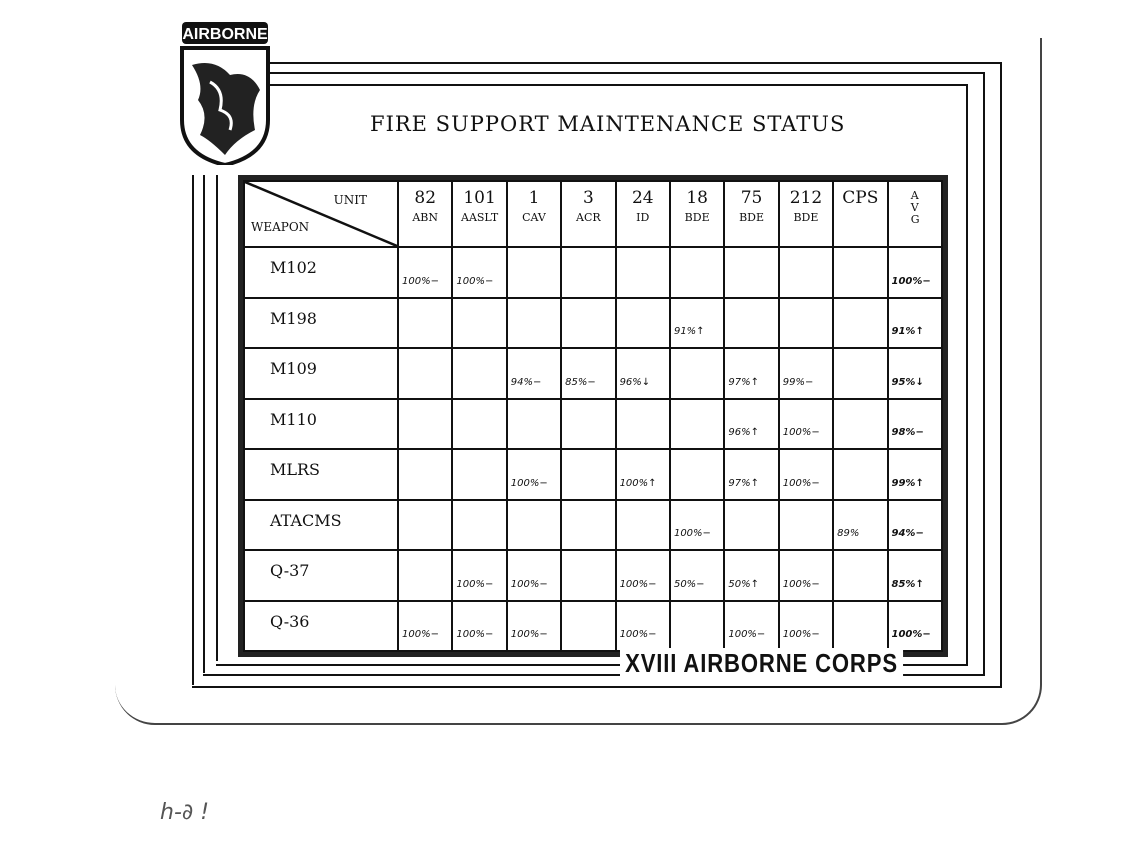 This screenshot has width=1138, height=850. Describe the element at coordinates (642, 474) in the screenshot. I see `status-cell: 100%↑` at that location.